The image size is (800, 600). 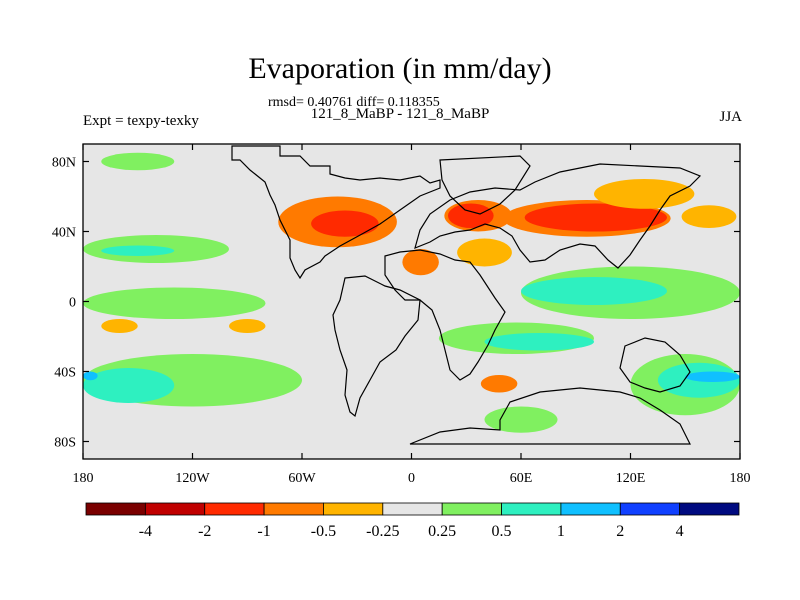 What do you see at coordinates (376, 346) in the screenshot?
I see `coastline-south-america` at bounding box center [376, 346].